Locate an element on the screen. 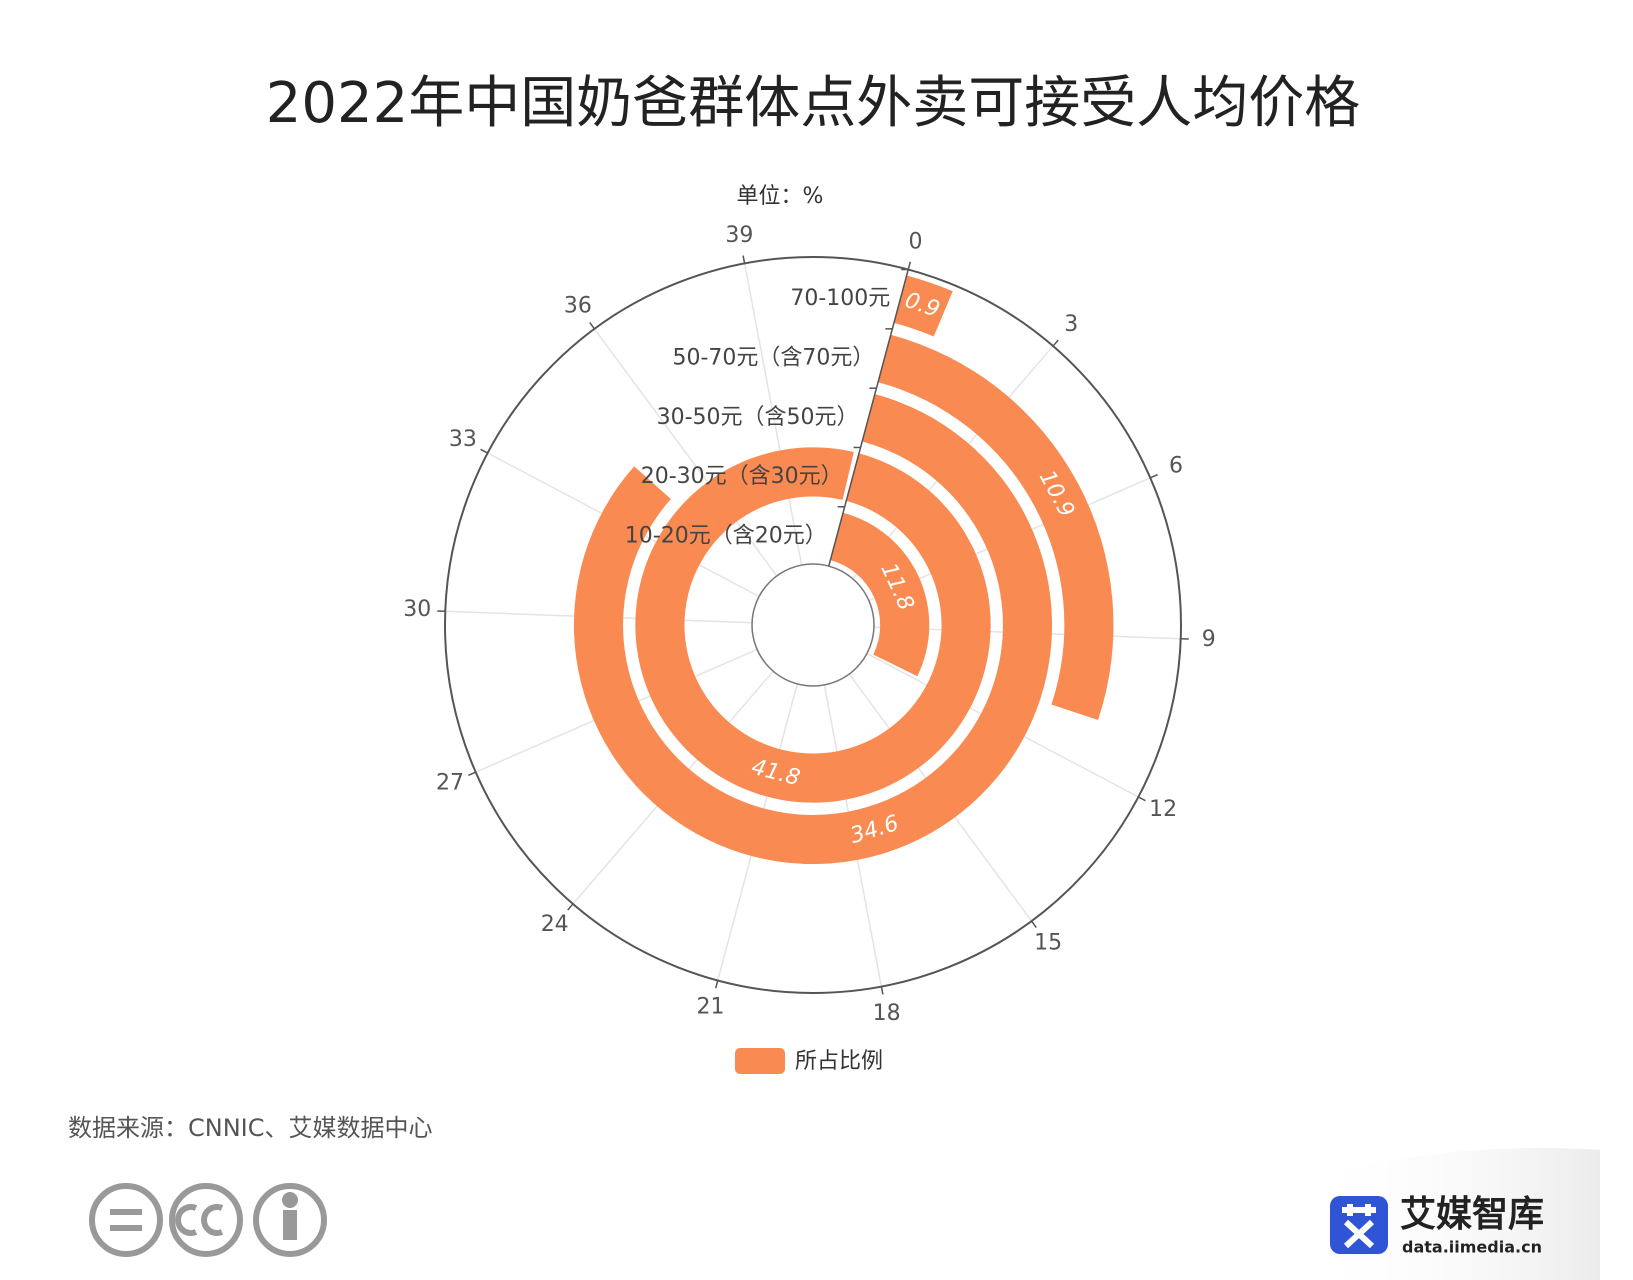 The width and height of the screenshot is (1633, 1280). angle-tick-label: 9 is located at coordinates (1209, 639).